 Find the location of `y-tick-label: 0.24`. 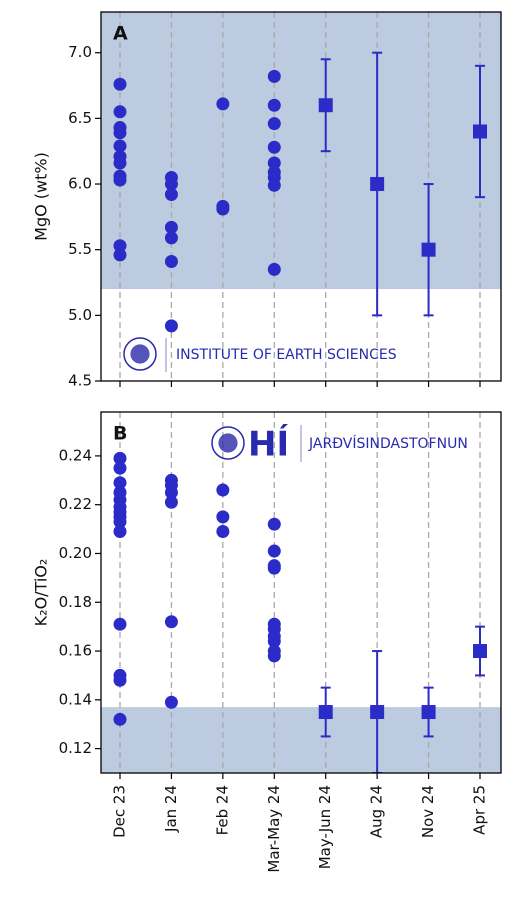

y-tick-label: 0.24 is located at coordinates (75, 455).